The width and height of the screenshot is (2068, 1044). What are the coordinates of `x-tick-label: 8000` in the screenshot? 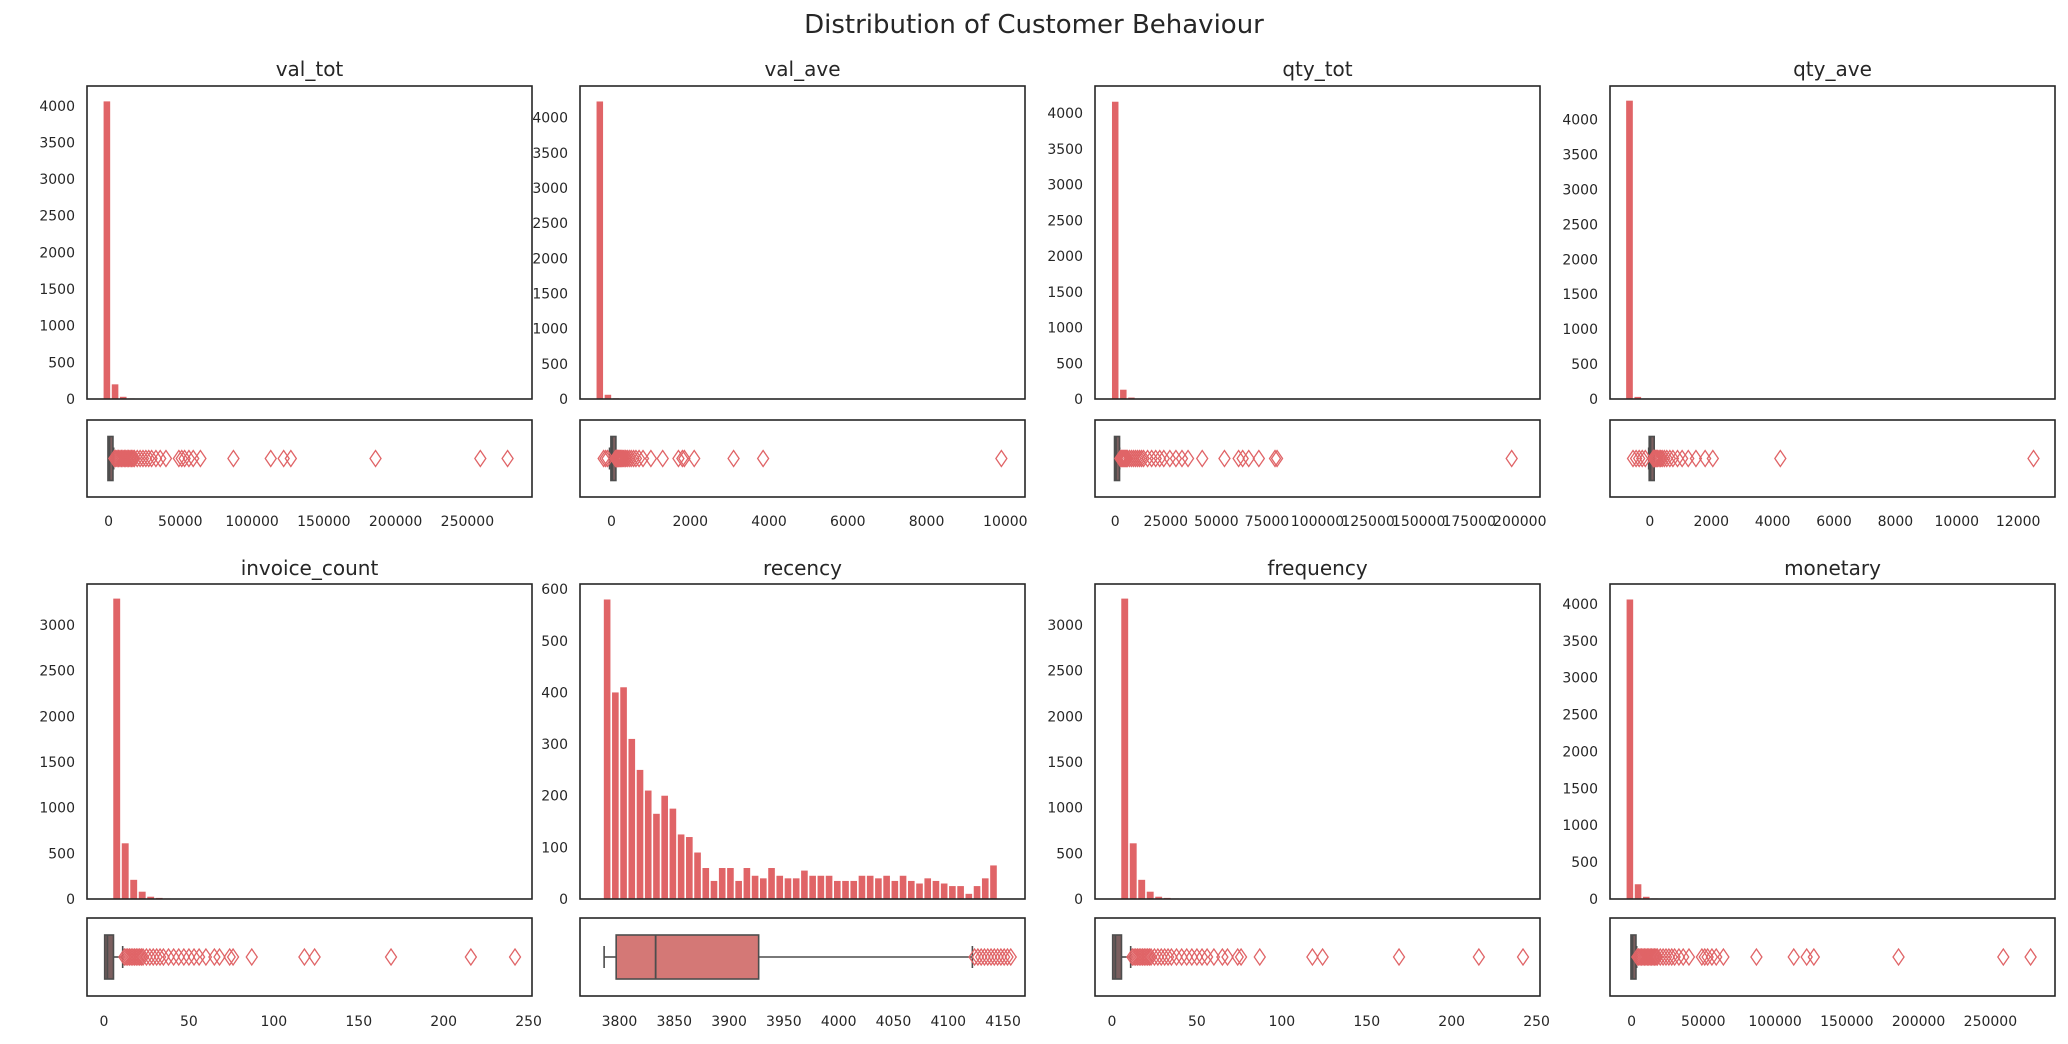 It's located at (1896, 522).